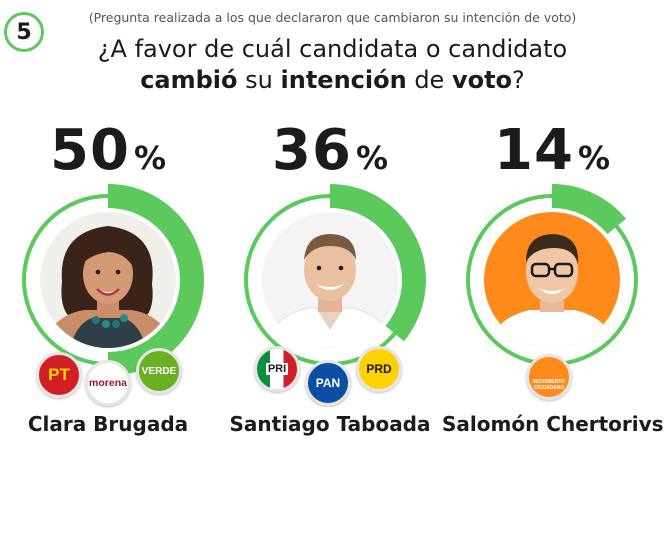  Describe the element at coordinates (332, 49) in the screenshot. I see `title-line-1: ¿A favor de cuál candidata o candidato` at that location.